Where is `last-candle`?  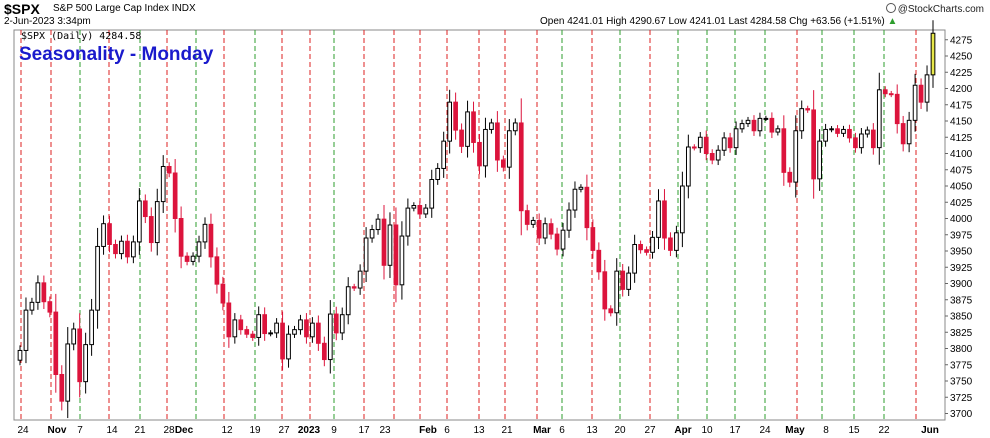
last-candle is located at coordinates (933, 54).